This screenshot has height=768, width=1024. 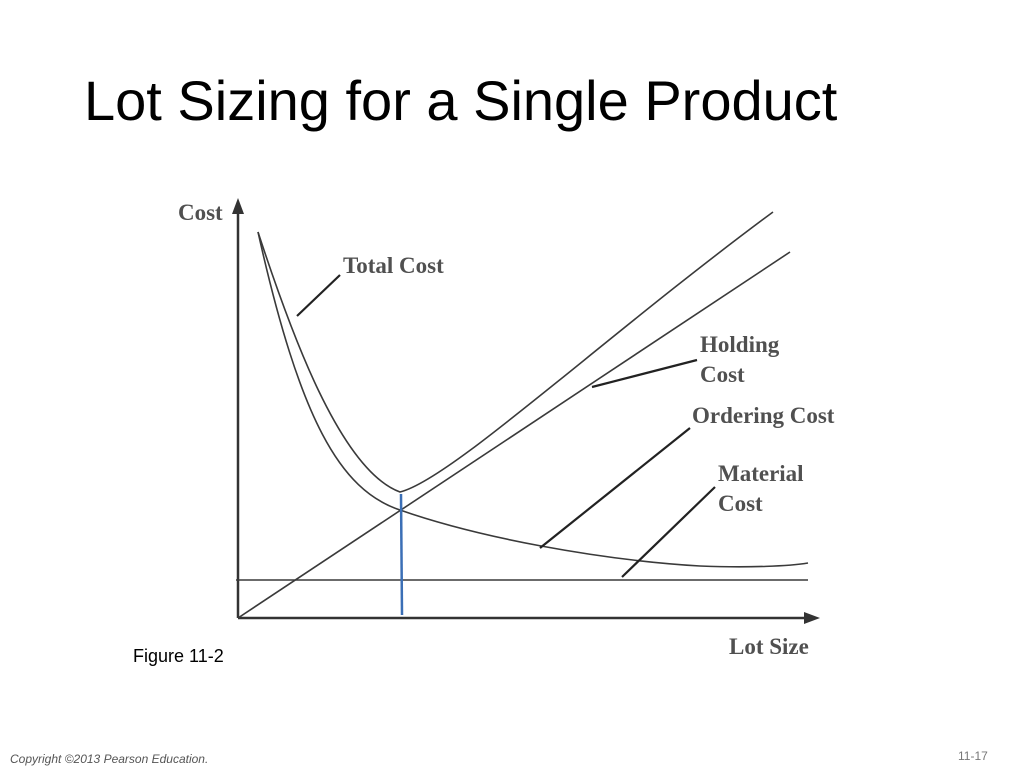 What do you see at coordinates (740, 344) in the screenshot?
I see `holding-cost-label: Holding` at bounding box center [740, 344].